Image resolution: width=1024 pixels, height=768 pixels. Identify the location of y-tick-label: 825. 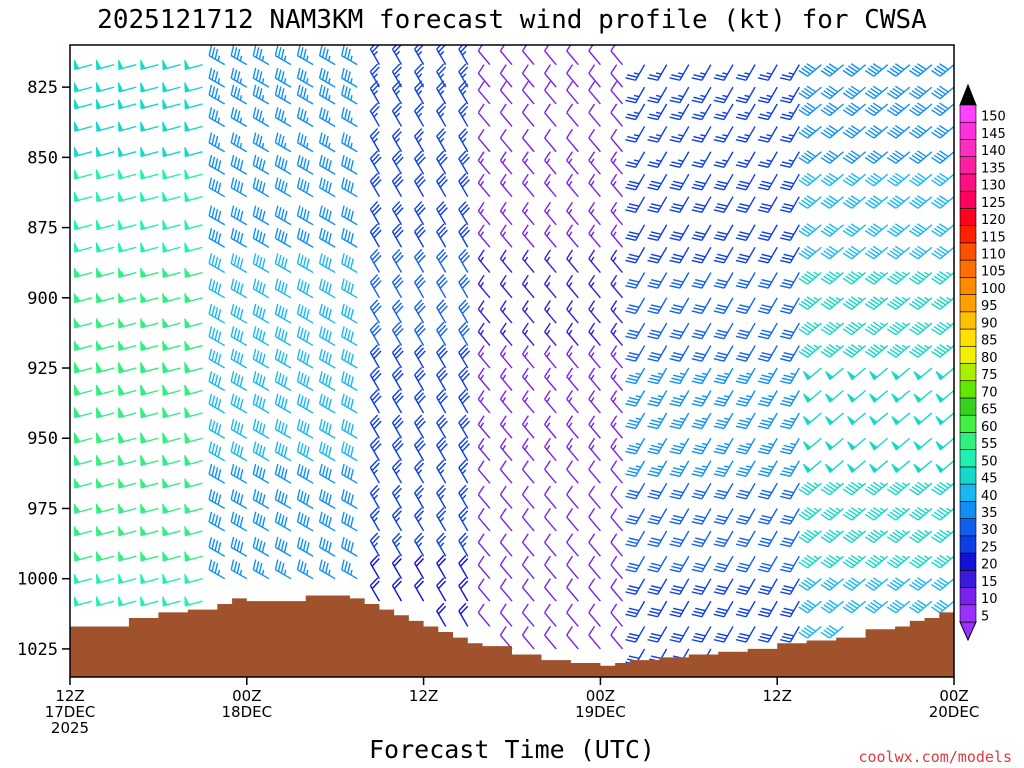
(42, 88).